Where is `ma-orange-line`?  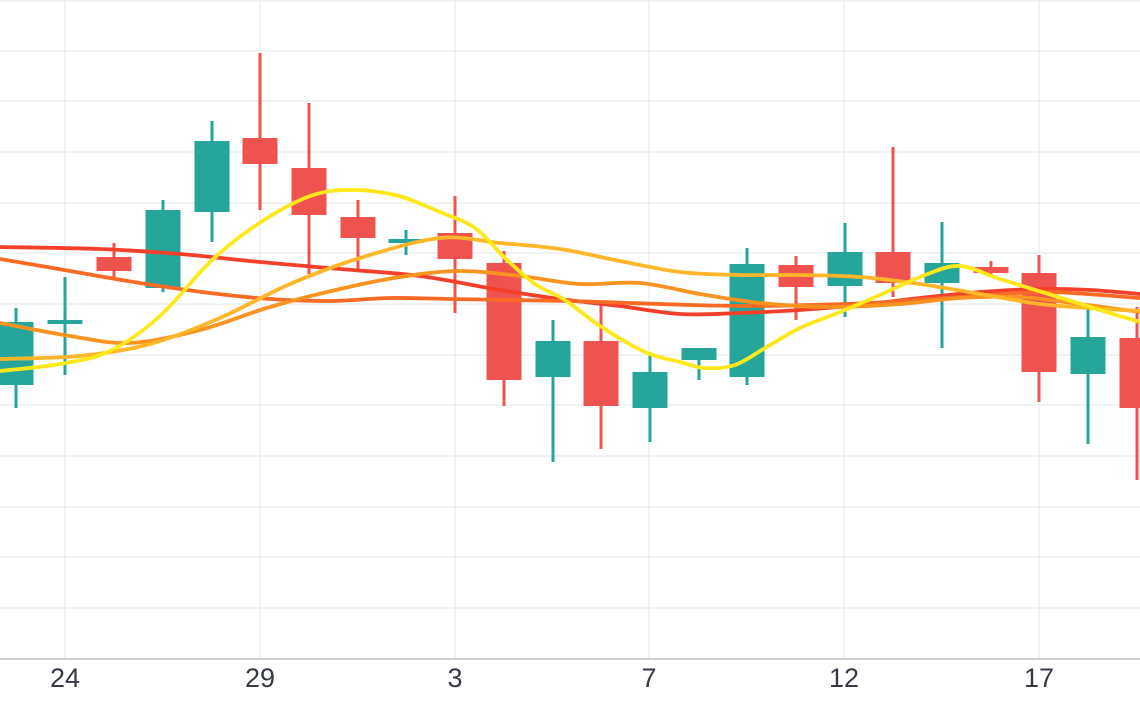 ma-orange-line is located at coordinates (570, 307).